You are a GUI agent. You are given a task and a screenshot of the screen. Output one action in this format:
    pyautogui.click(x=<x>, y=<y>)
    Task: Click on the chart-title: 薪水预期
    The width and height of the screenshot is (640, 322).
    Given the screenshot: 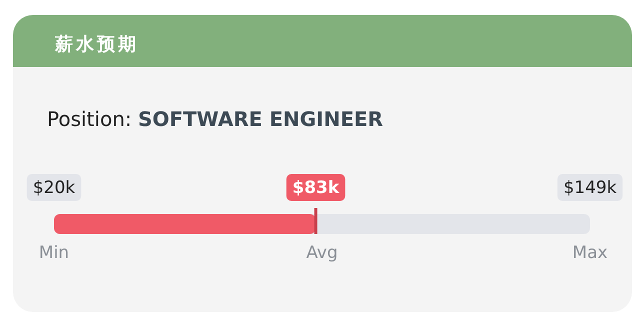 What is the action you would take?
    pyautogui.click(x=96, y=44)
    